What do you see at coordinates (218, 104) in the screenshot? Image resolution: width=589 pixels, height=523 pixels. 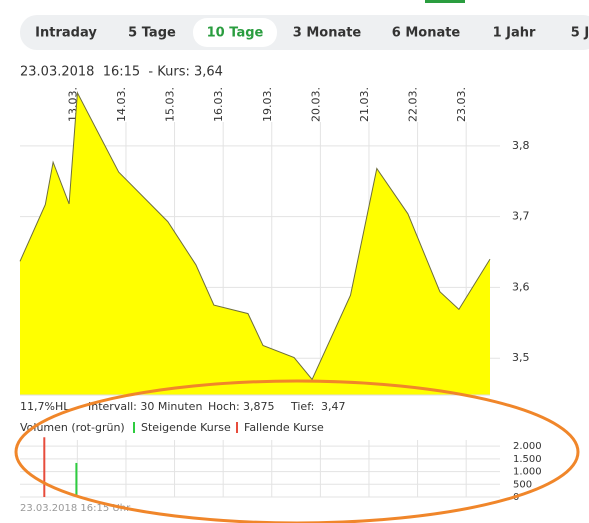 I see `x-tick-label: 16.03.` at bounding box center [218, 104].